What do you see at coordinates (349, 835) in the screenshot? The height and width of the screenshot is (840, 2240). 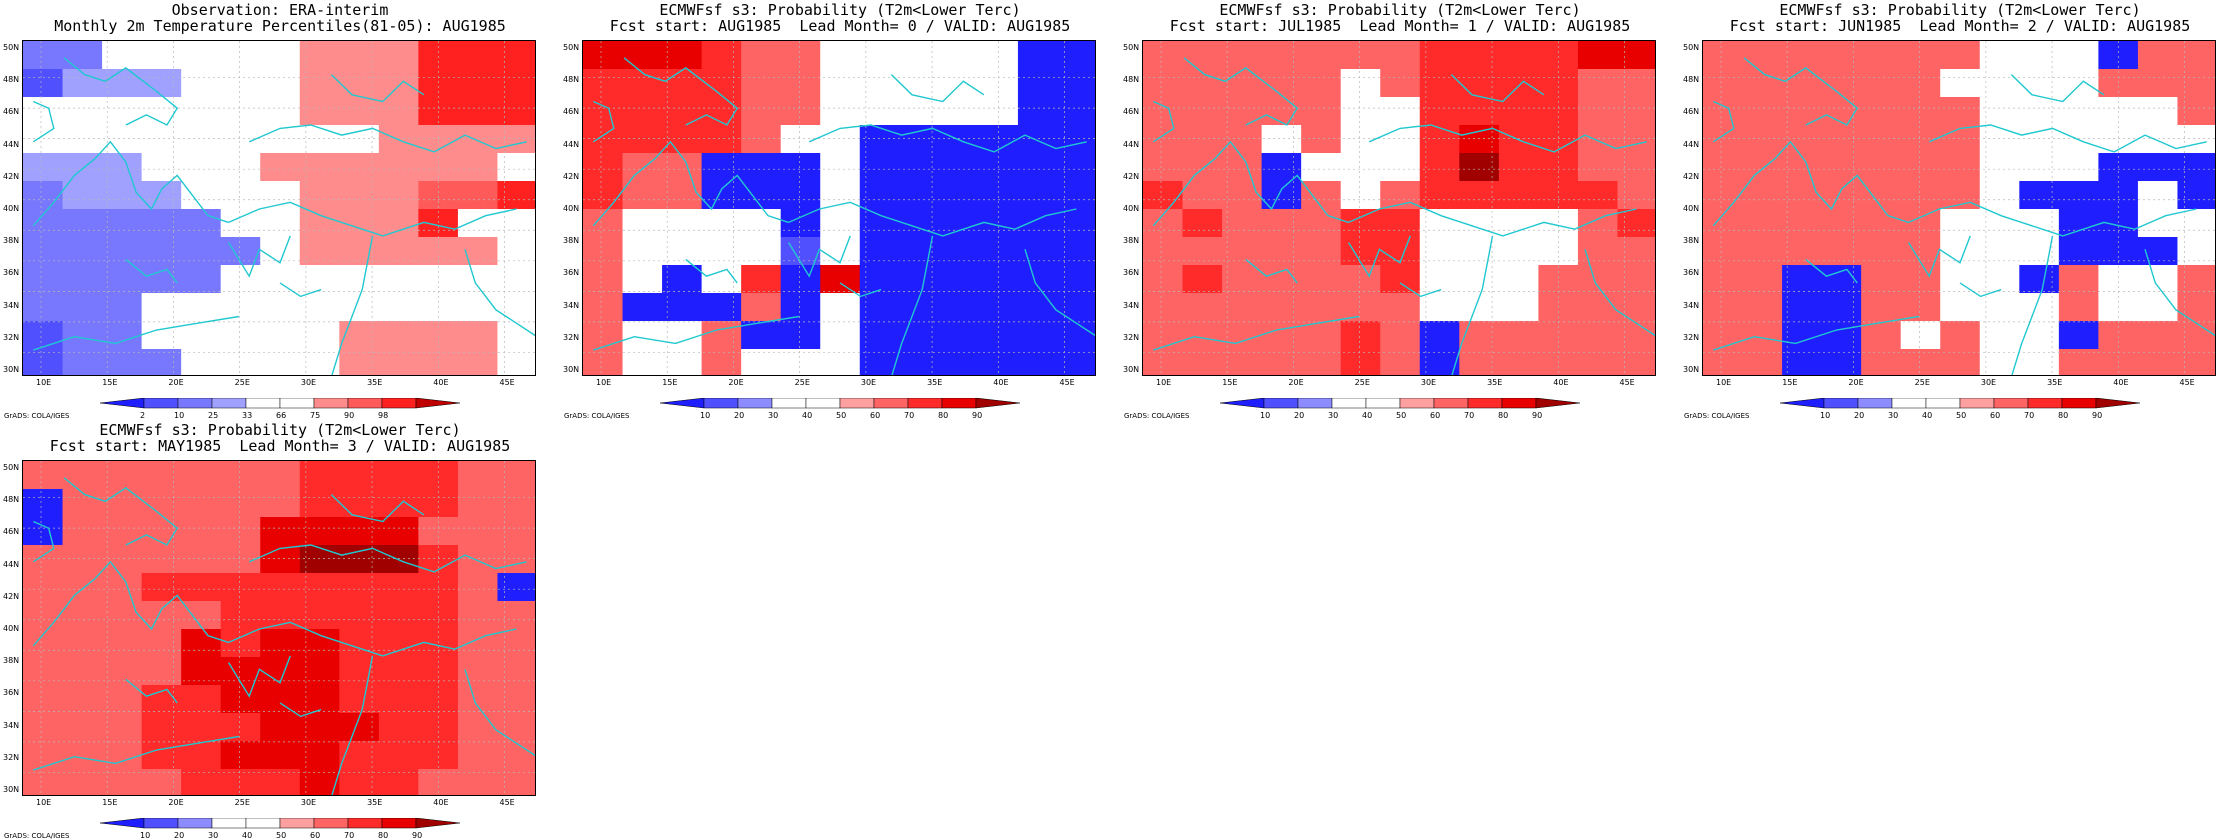 I see `colorbar-tick-label: 70` at bounding box center [349, 835].